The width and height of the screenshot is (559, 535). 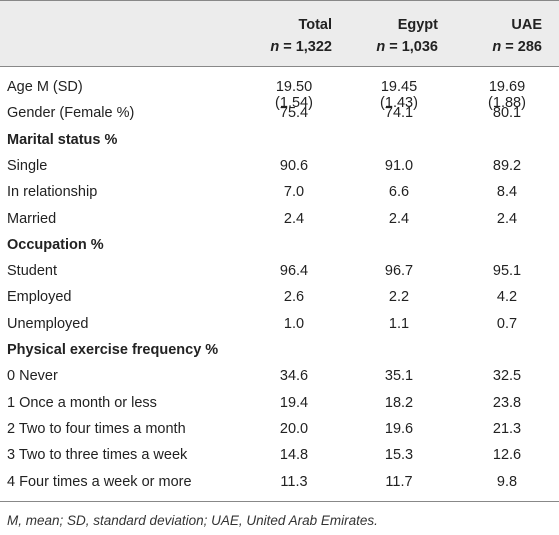 I want to click on row-label: Gender (Female %), so click(x=71, y=113).